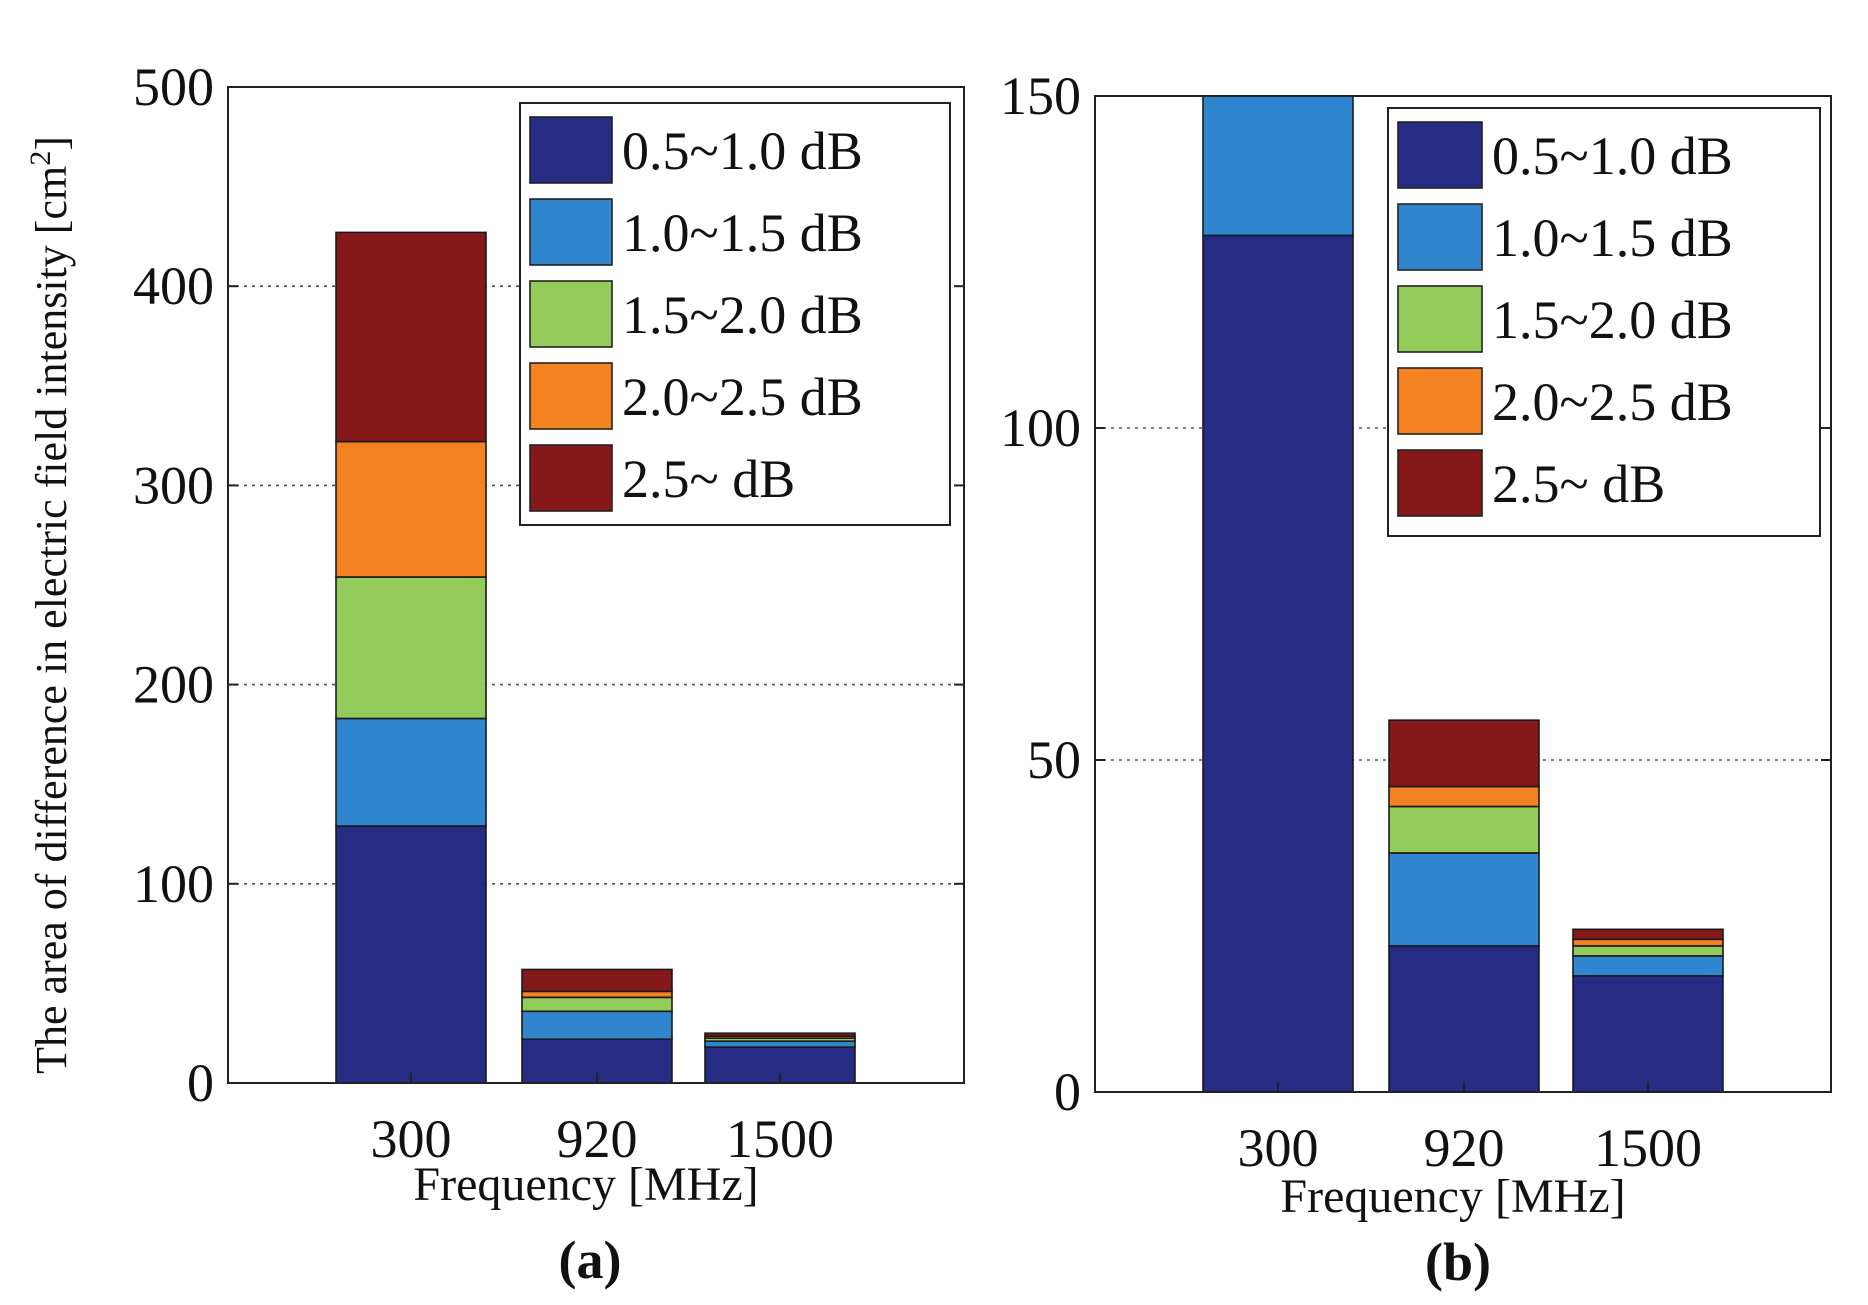  Describe the element at coordinates (585, 1184) in the screenshot. I see `chart-a-x-axis-label: Frequency [MHz]` at that location.